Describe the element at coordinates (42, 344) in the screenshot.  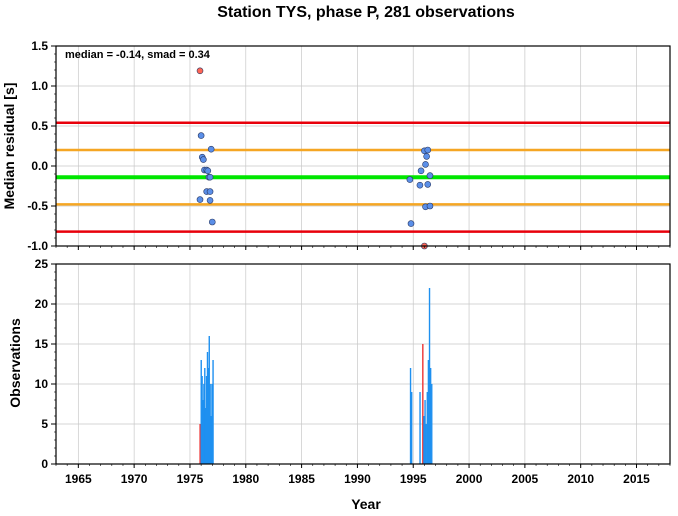
I see `bottom-y-tick-label: 15` at that location.